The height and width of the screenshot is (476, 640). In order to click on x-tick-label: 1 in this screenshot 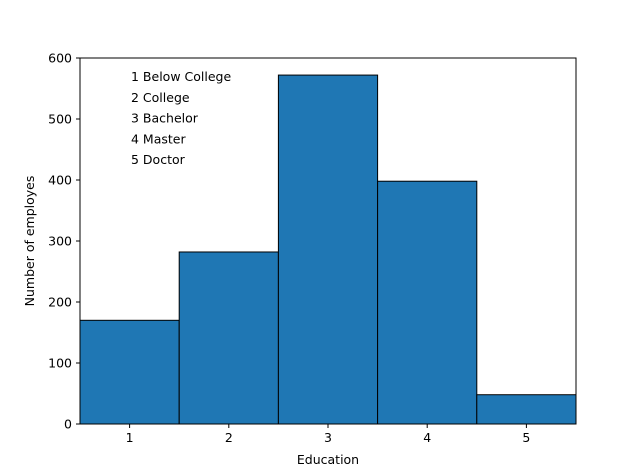, I will do `click(130, 437)`.